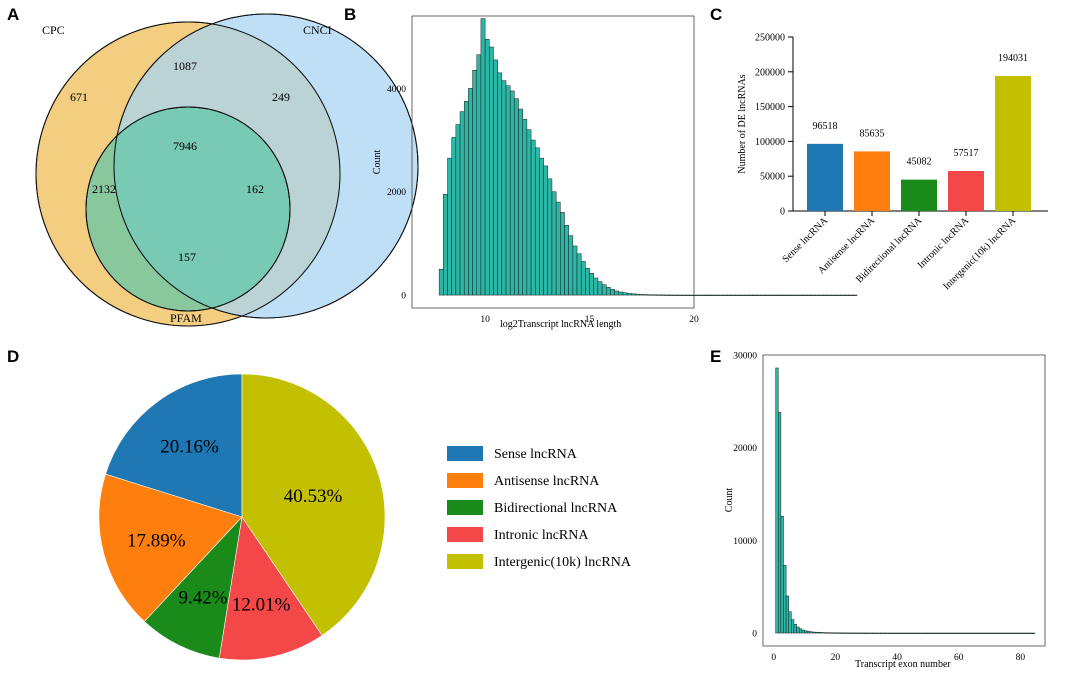  Describe the element at coordinates (156, 541) in the screenshot. I see `pie-percent-label: 17.89%` at that location.